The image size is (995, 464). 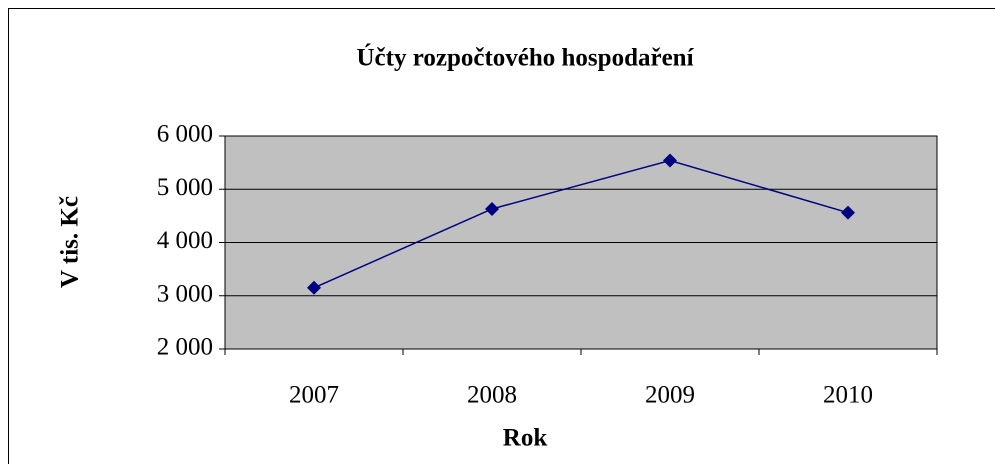 I want to click on x-tick-label: 2010, so click(x=848, y=395).